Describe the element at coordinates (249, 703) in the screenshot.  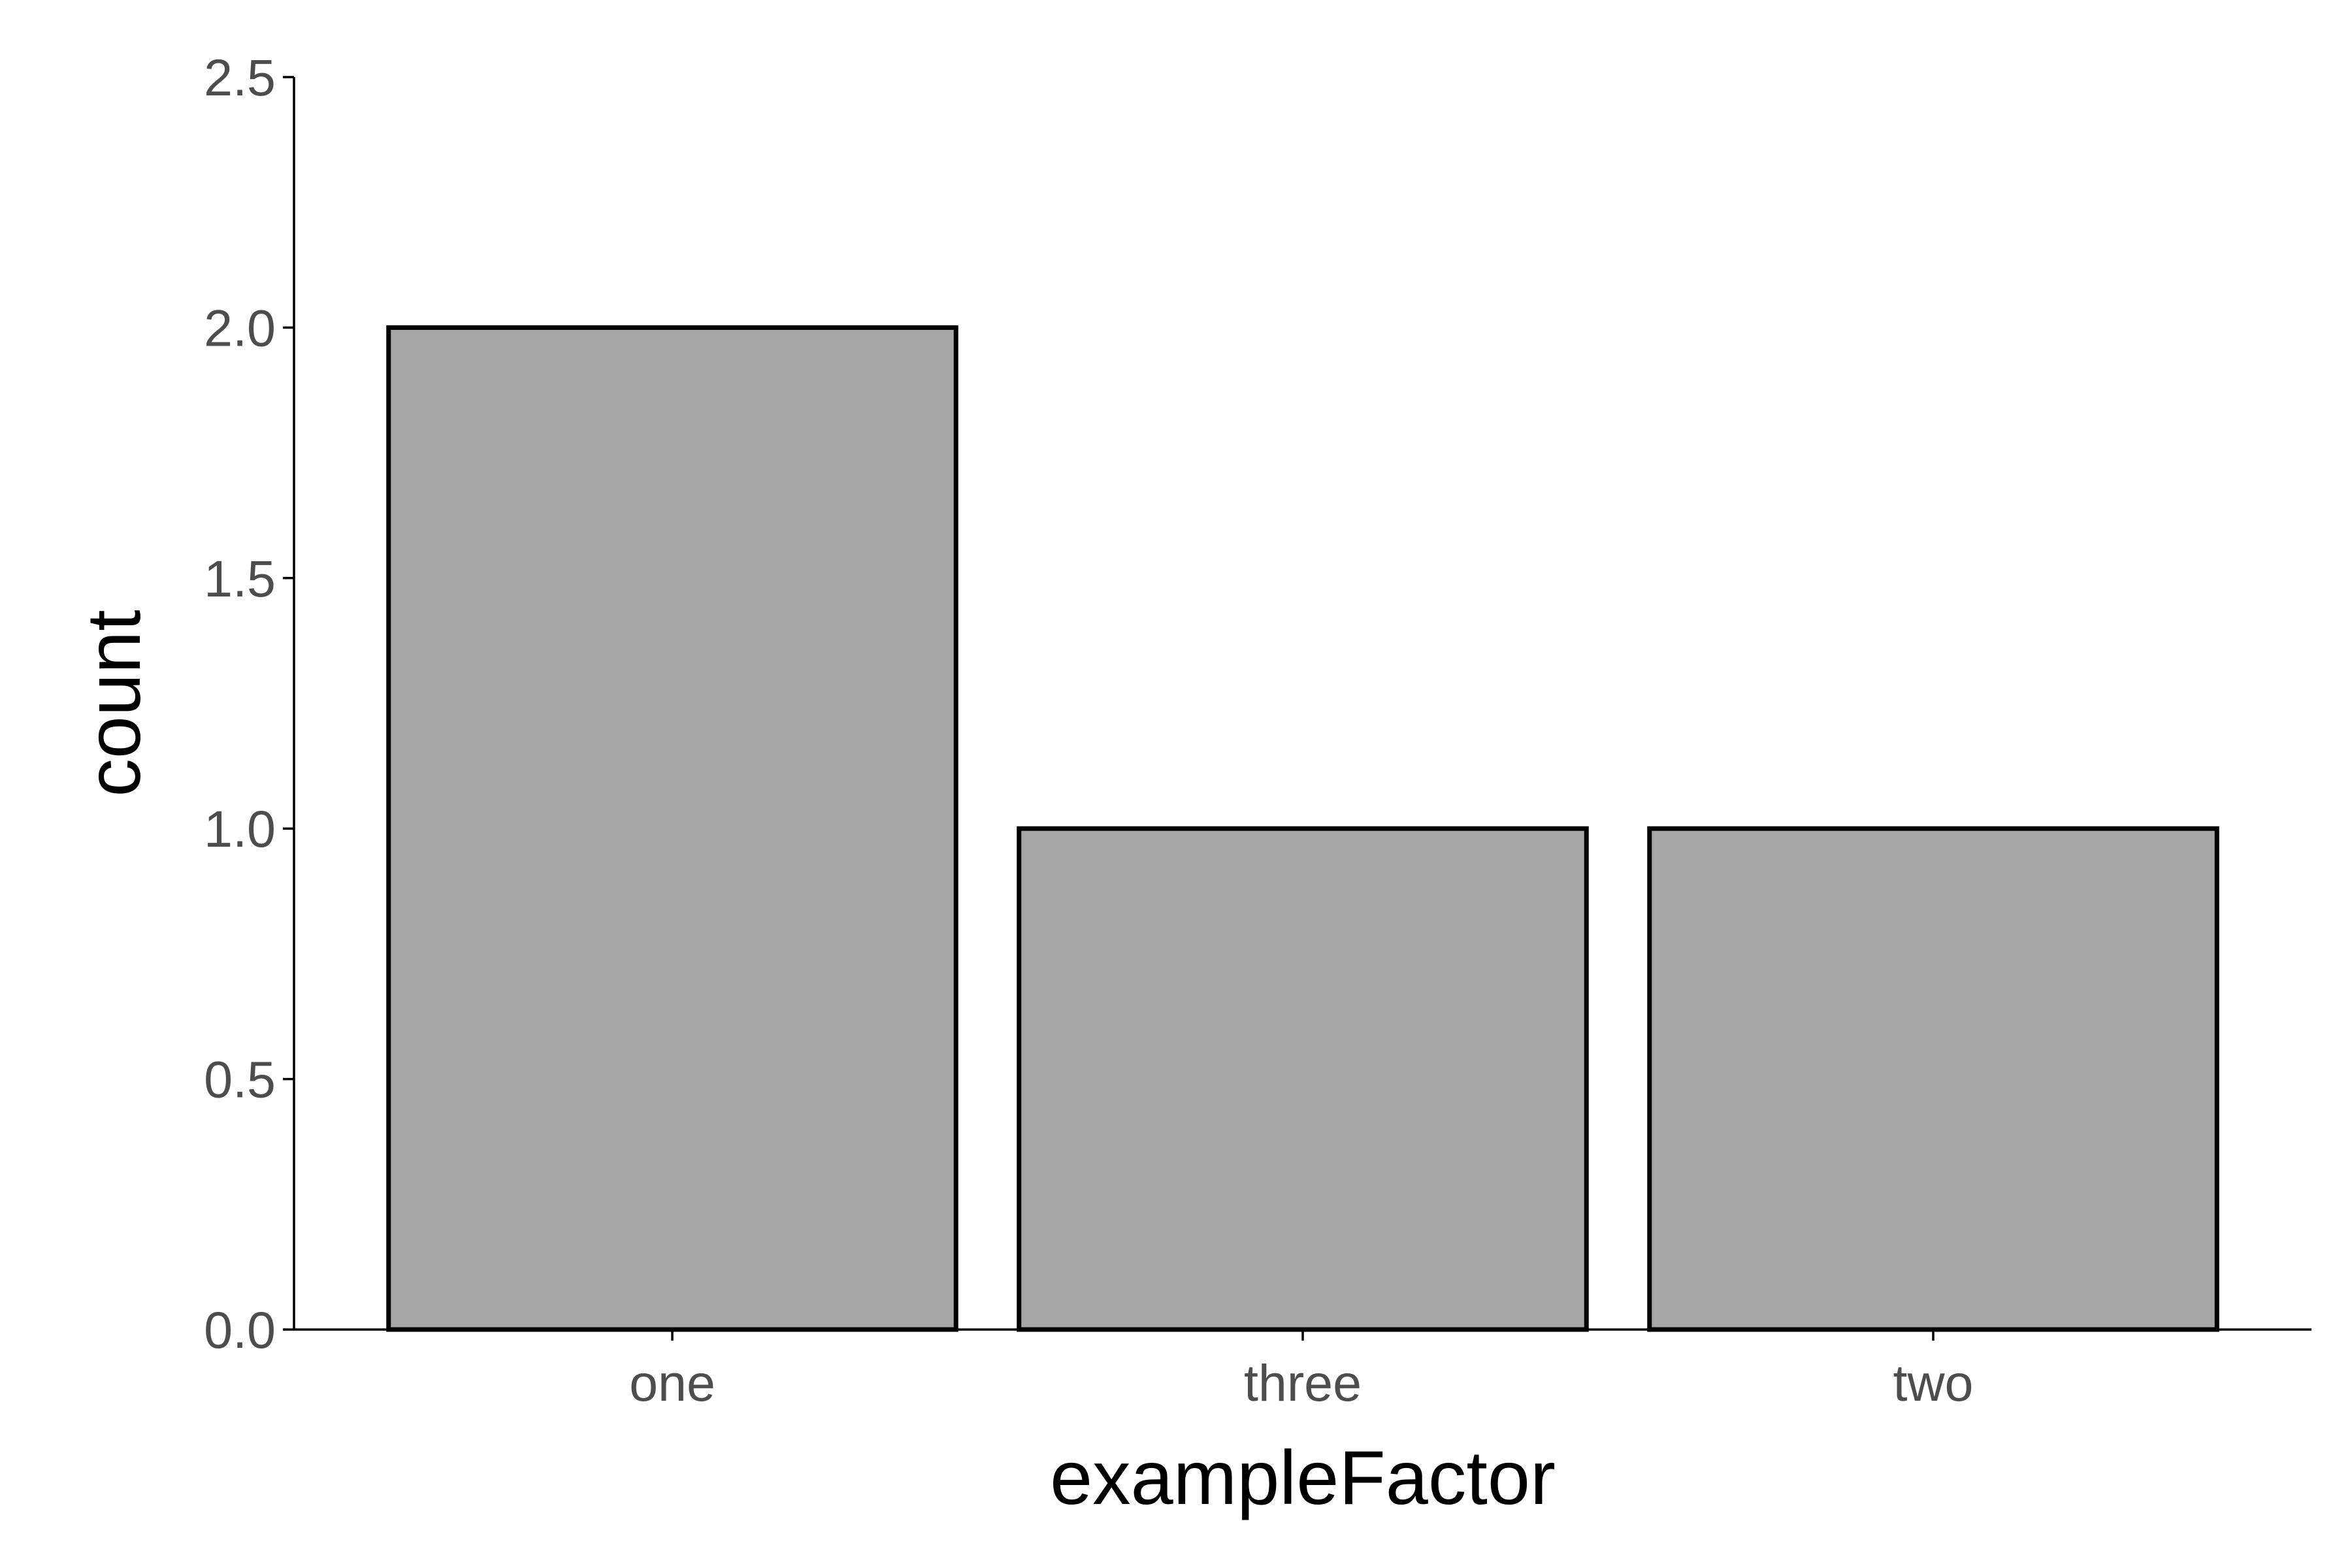
I see `y-axis: 0.0 0.5 1.0 1.5 2.0 2.5` at that location.